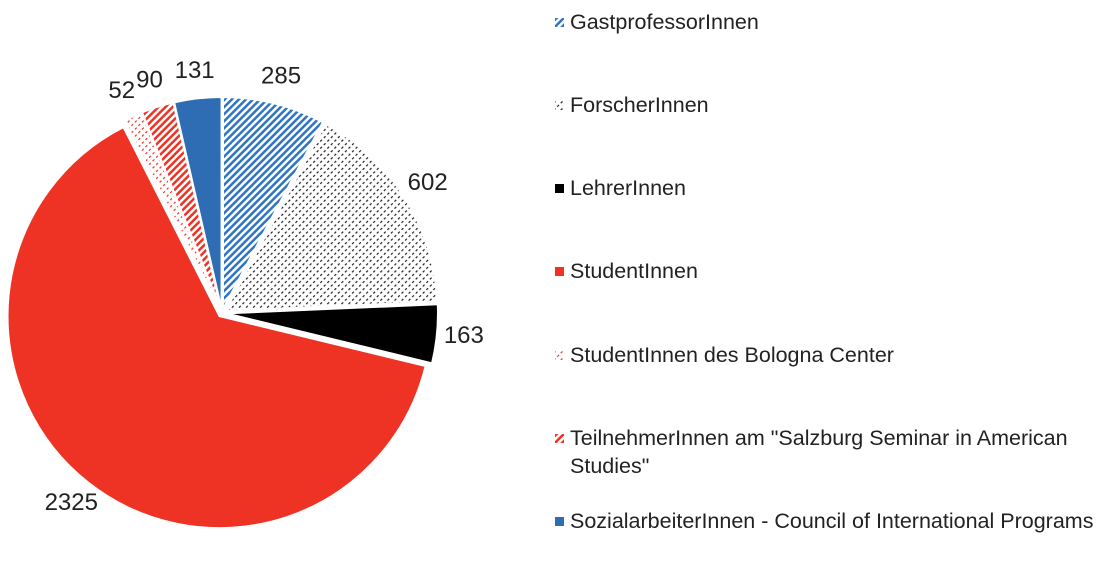  I want to click on legend-item: GastprofessorInnen, so click(827, 22).